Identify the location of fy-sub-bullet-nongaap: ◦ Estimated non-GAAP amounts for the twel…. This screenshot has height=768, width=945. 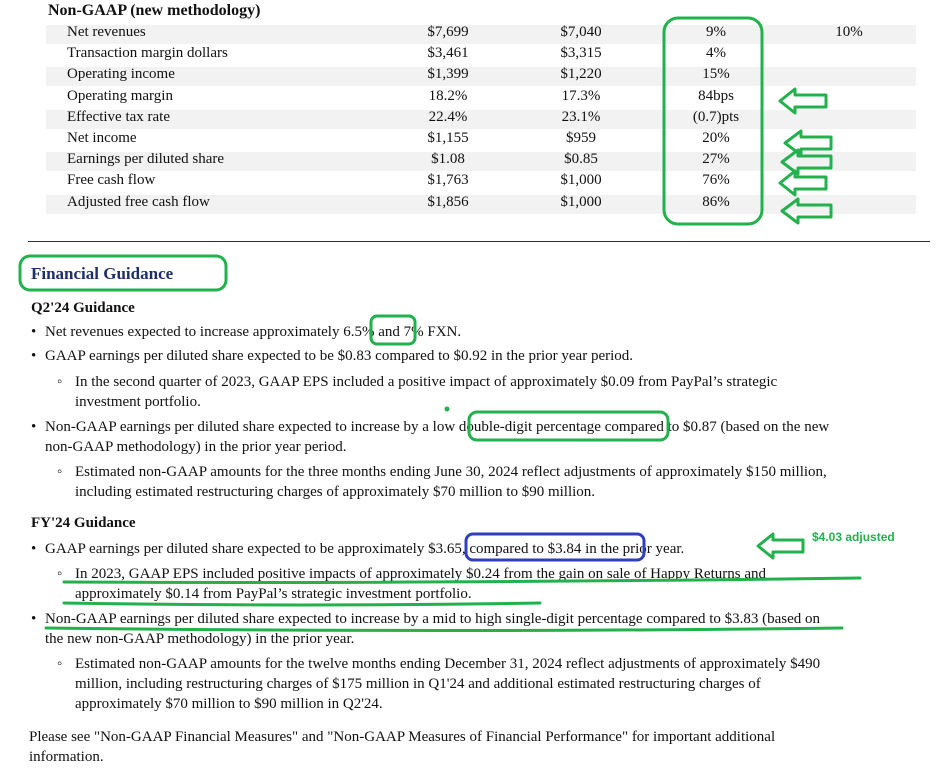
(439, 664).